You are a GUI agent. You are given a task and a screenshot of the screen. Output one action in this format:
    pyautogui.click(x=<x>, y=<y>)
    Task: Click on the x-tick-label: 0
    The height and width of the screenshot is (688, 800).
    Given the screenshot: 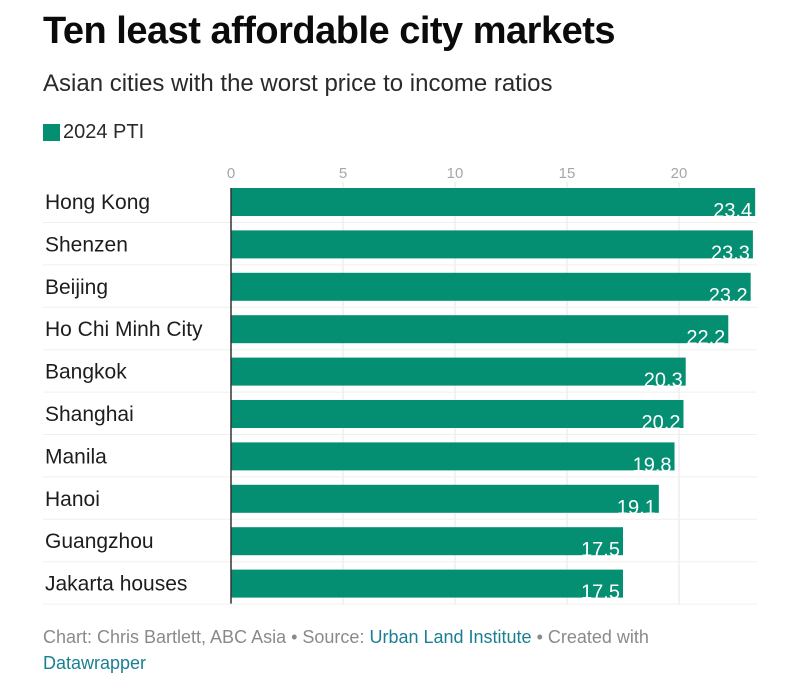 What is the action you would take?
    pyautogui.click(x=231, y=173)
    